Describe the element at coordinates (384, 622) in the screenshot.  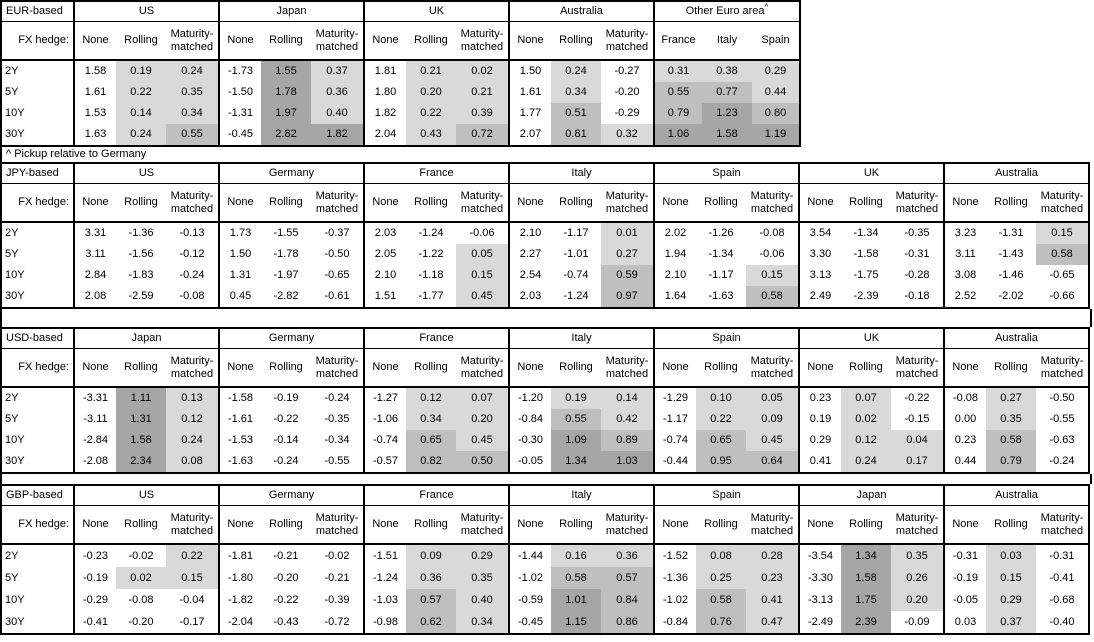
I see `value-cell: -0.98` at that location.